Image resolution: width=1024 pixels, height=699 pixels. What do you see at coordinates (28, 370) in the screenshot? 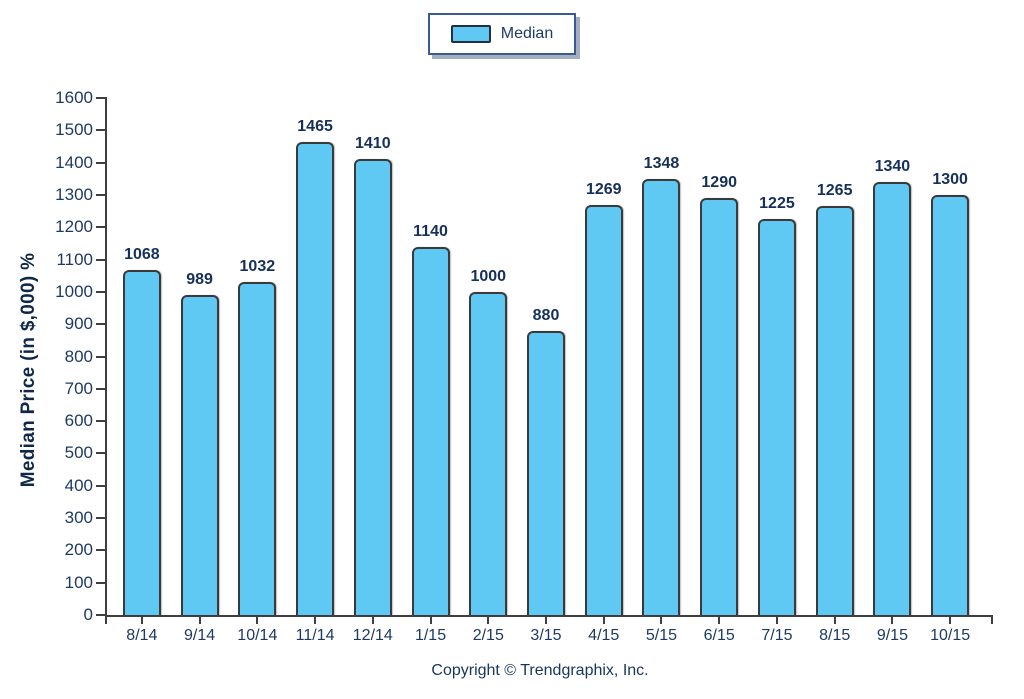
I see `y-axis-title: Median Price (in $,000) %` at bounding box center [28, 370].